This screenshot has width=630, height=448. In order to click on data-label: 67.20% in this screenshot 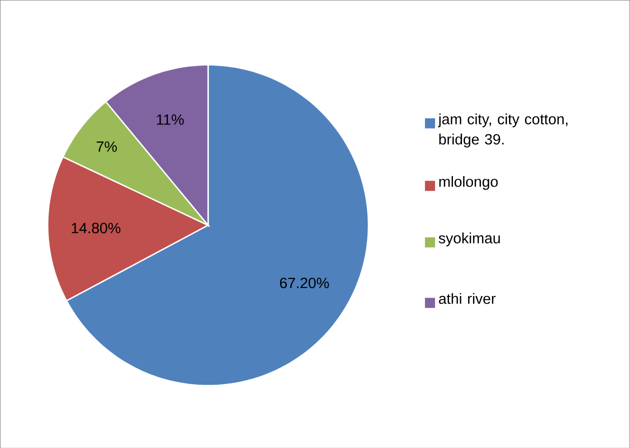, I will do `click(304, 283)`.